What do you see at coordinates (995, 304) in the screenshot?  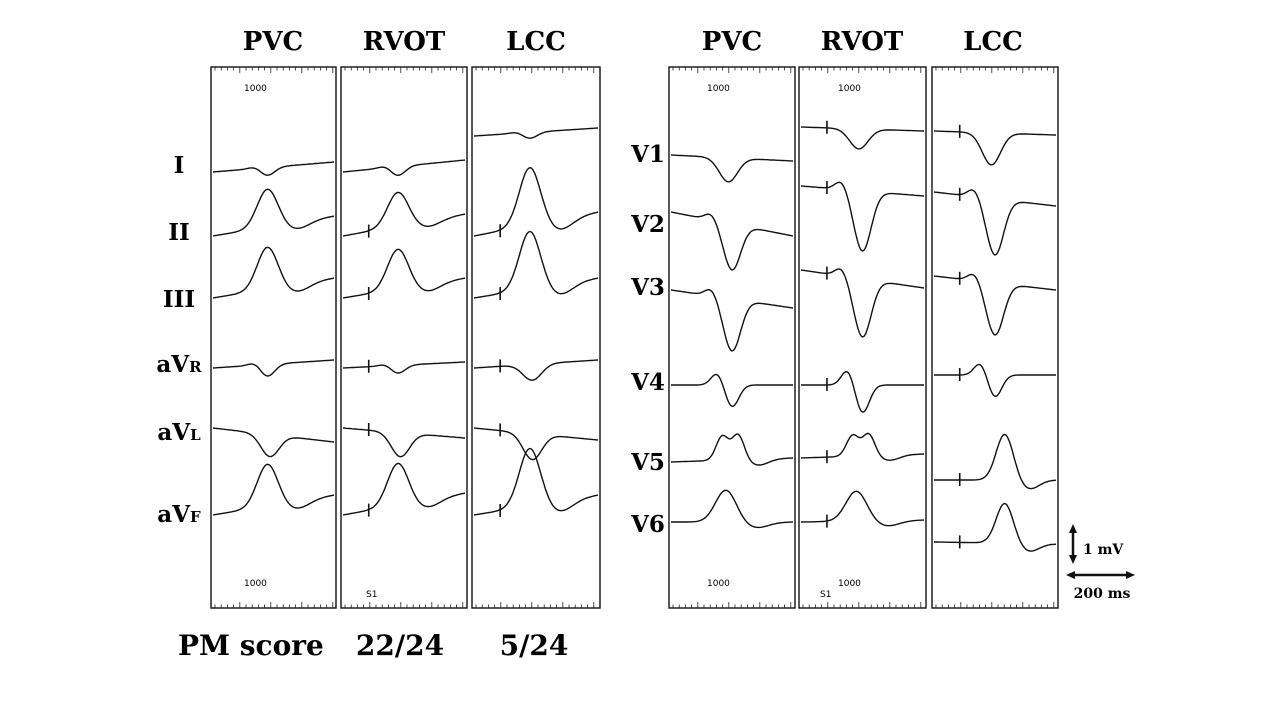 I see `trace-V3-lcc` at bounding box center [995, 304].